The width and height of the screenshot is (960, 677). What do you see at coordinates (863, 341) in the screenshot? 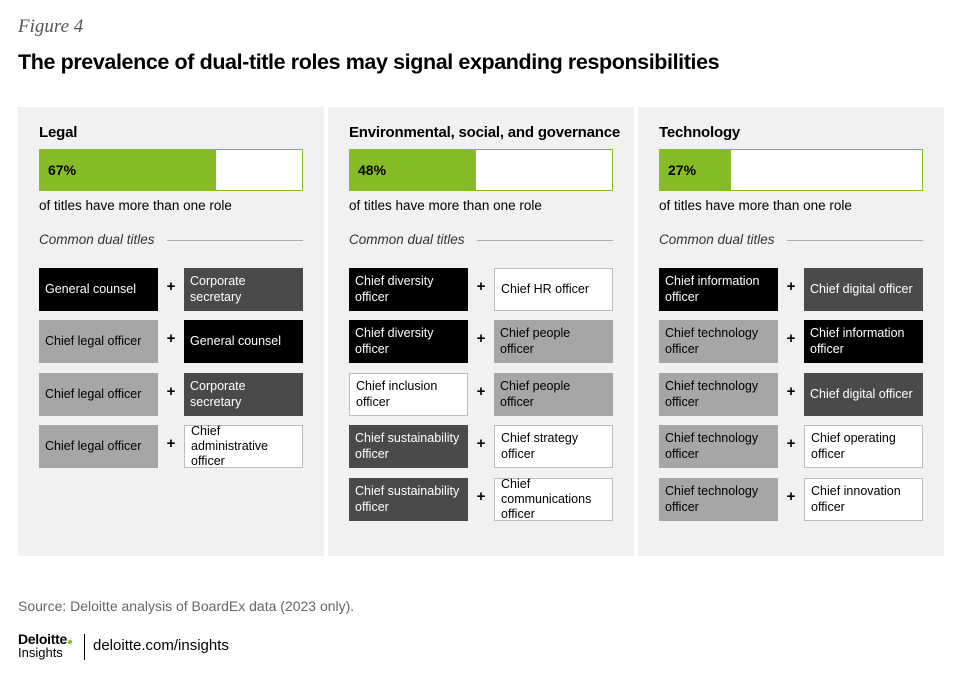
I see `role-box-right: Chief information officer` at bounding box center [863, 341].